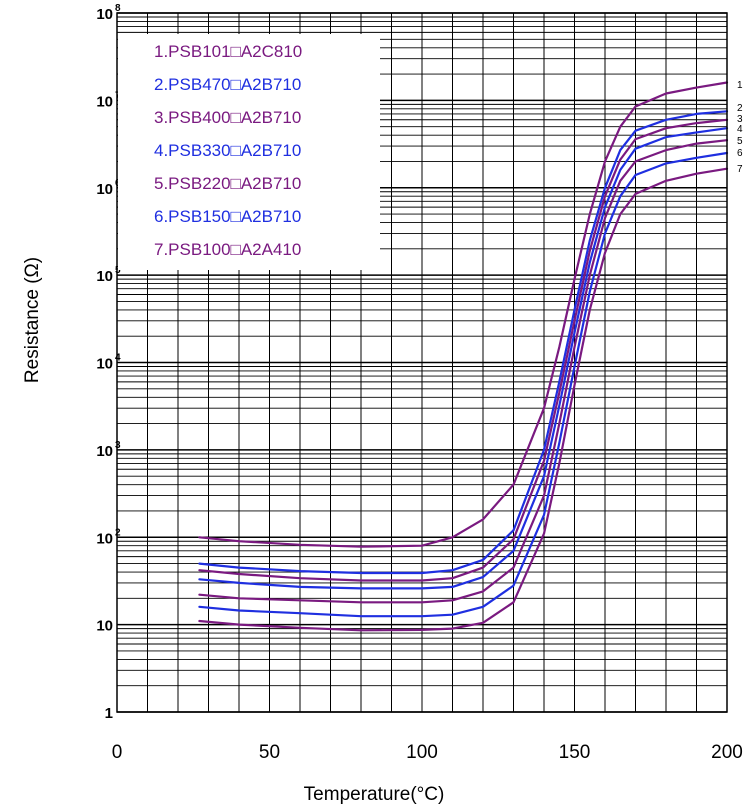 The width and height of the screenshot is (748, 811). I want to click on y-tick-exponent: 5, so click(118, 270).